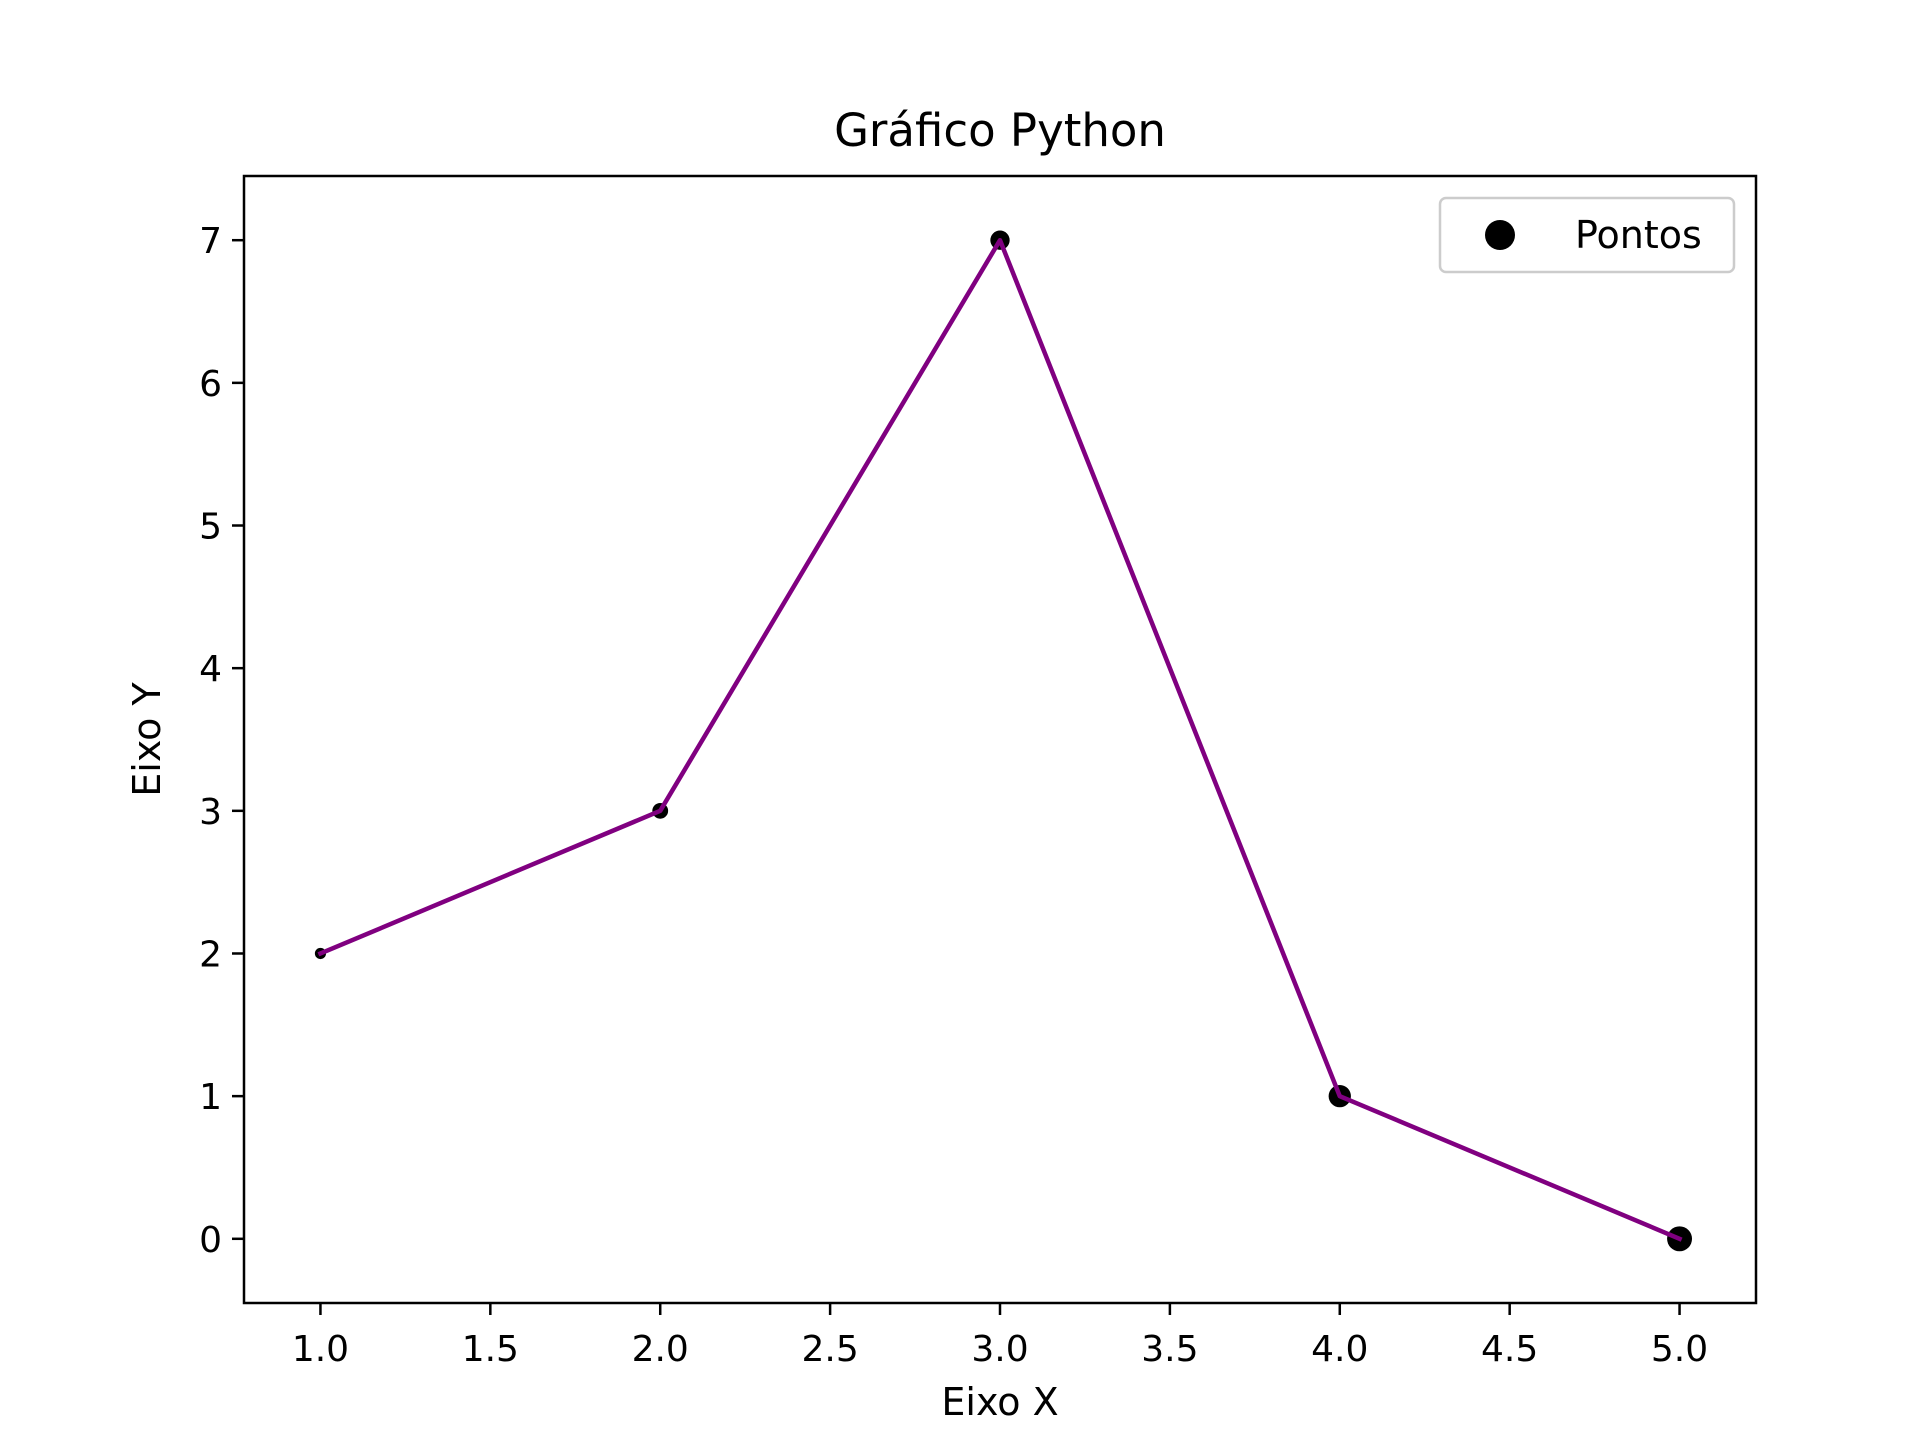 The height and width of the screenshot is (1444, 1920). I want to click on x-tick-label: 3.5, so click(1169, 1349).